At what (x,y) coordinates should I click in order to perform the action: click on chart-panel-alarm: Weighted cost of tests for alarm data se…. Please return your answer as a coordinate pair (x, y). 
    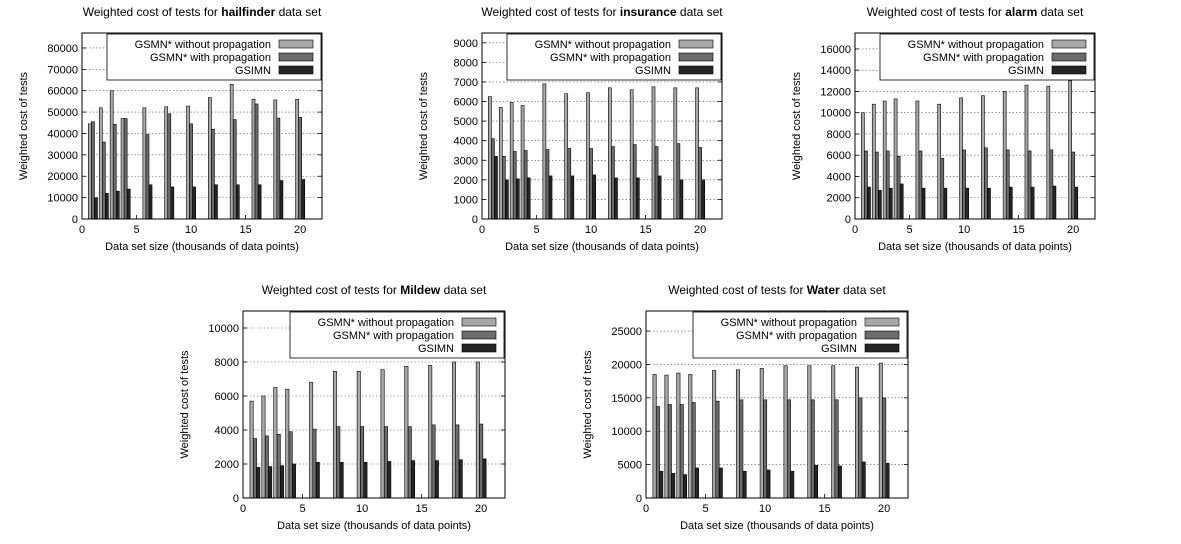
    Looking at the image, I should click on (943, 129).